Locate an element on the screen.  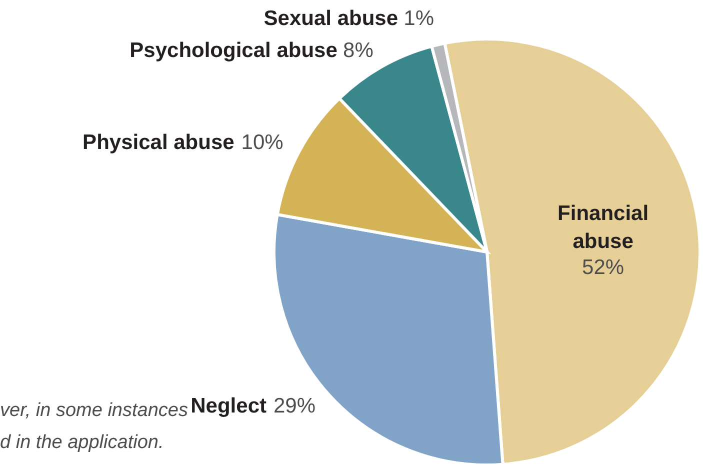
data-label: 1% is located at coordinates (419, 18).